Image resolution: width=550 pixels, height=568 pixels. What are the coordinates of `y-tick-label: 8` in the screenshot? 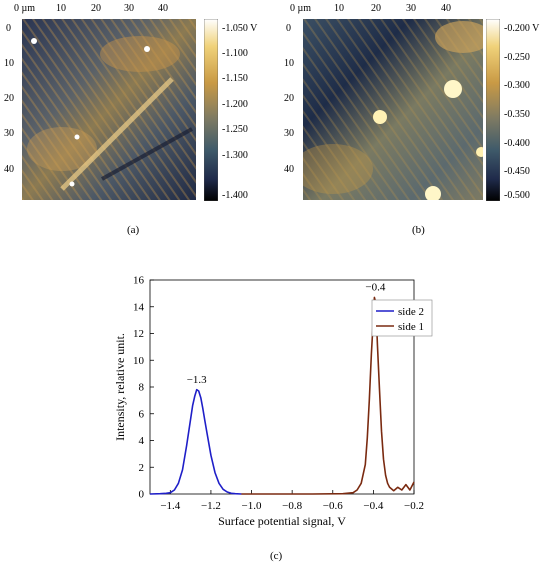 It's located at (142, 388).